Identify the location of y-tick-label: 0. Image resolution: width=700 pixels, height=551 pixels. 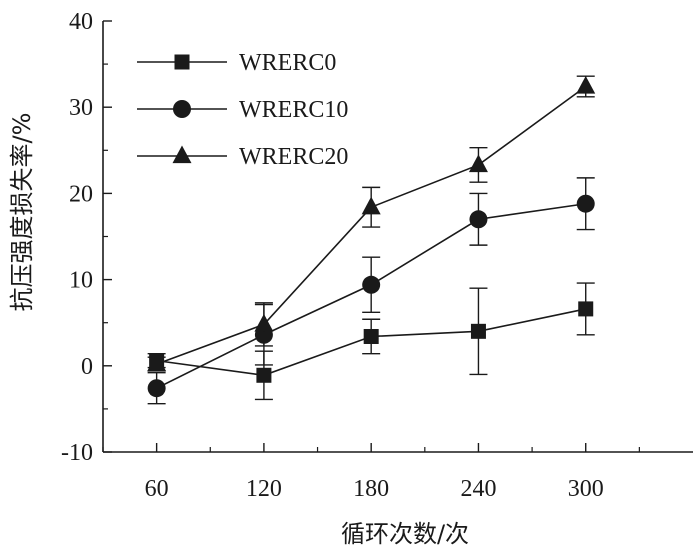
(87, 367).